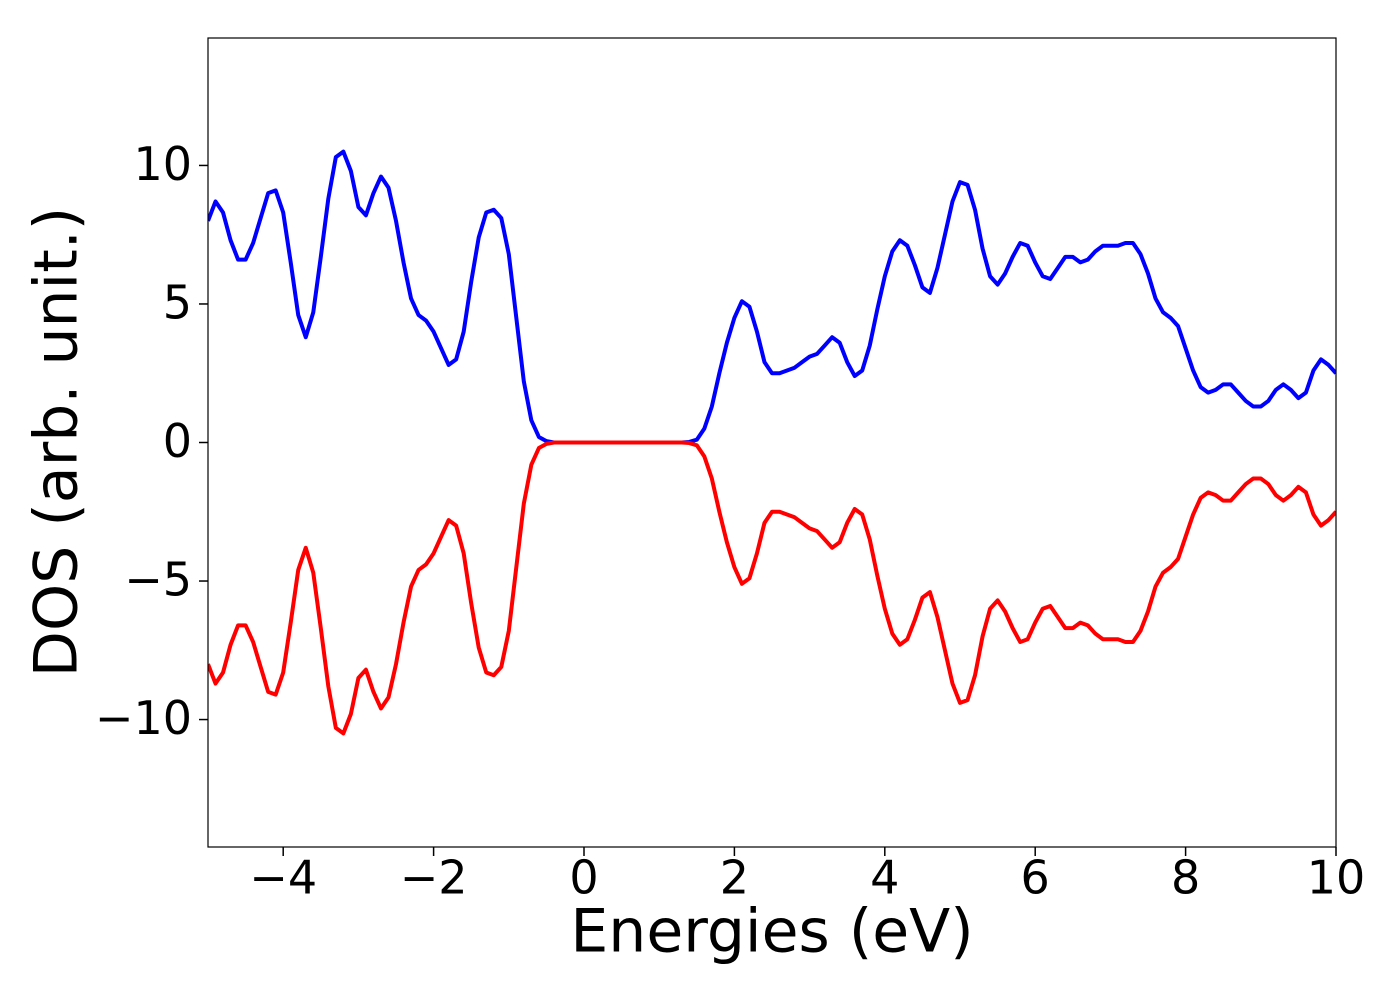 This screenshot has height=1000, width=1400. I want to click on y-tick-label: 10, so click(162, 164).